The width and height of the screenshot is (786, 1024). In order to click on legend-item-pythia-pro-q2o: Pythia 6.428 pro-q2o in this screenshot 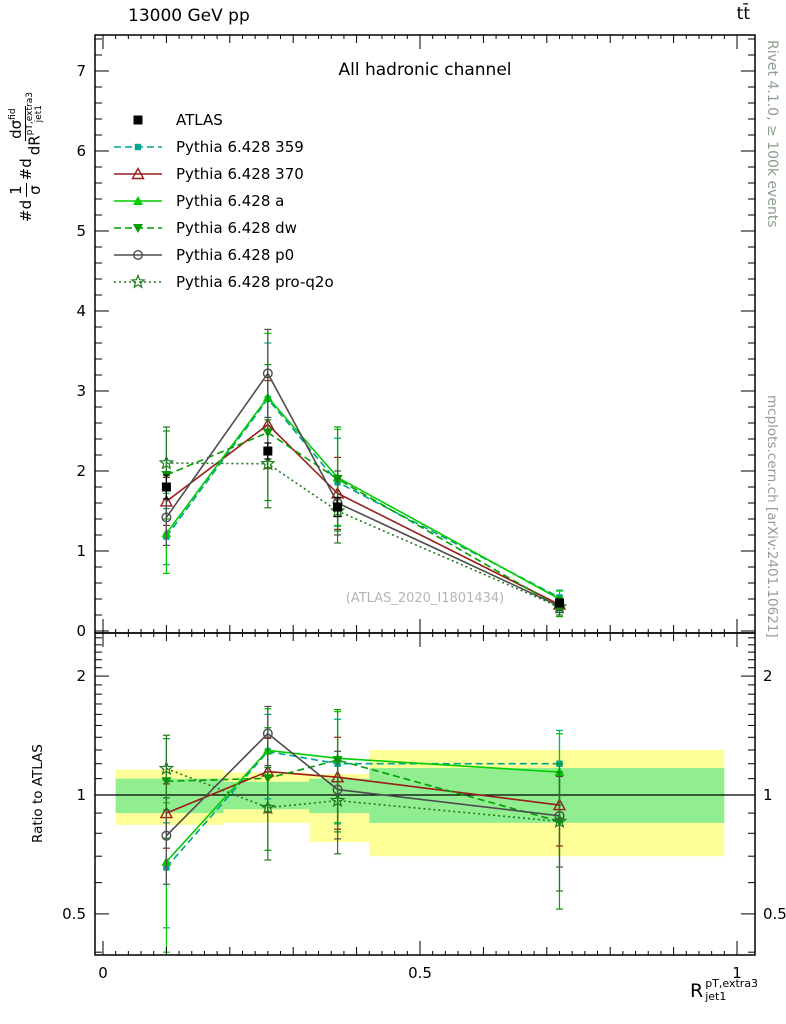, I will do `click(223, 281)`.